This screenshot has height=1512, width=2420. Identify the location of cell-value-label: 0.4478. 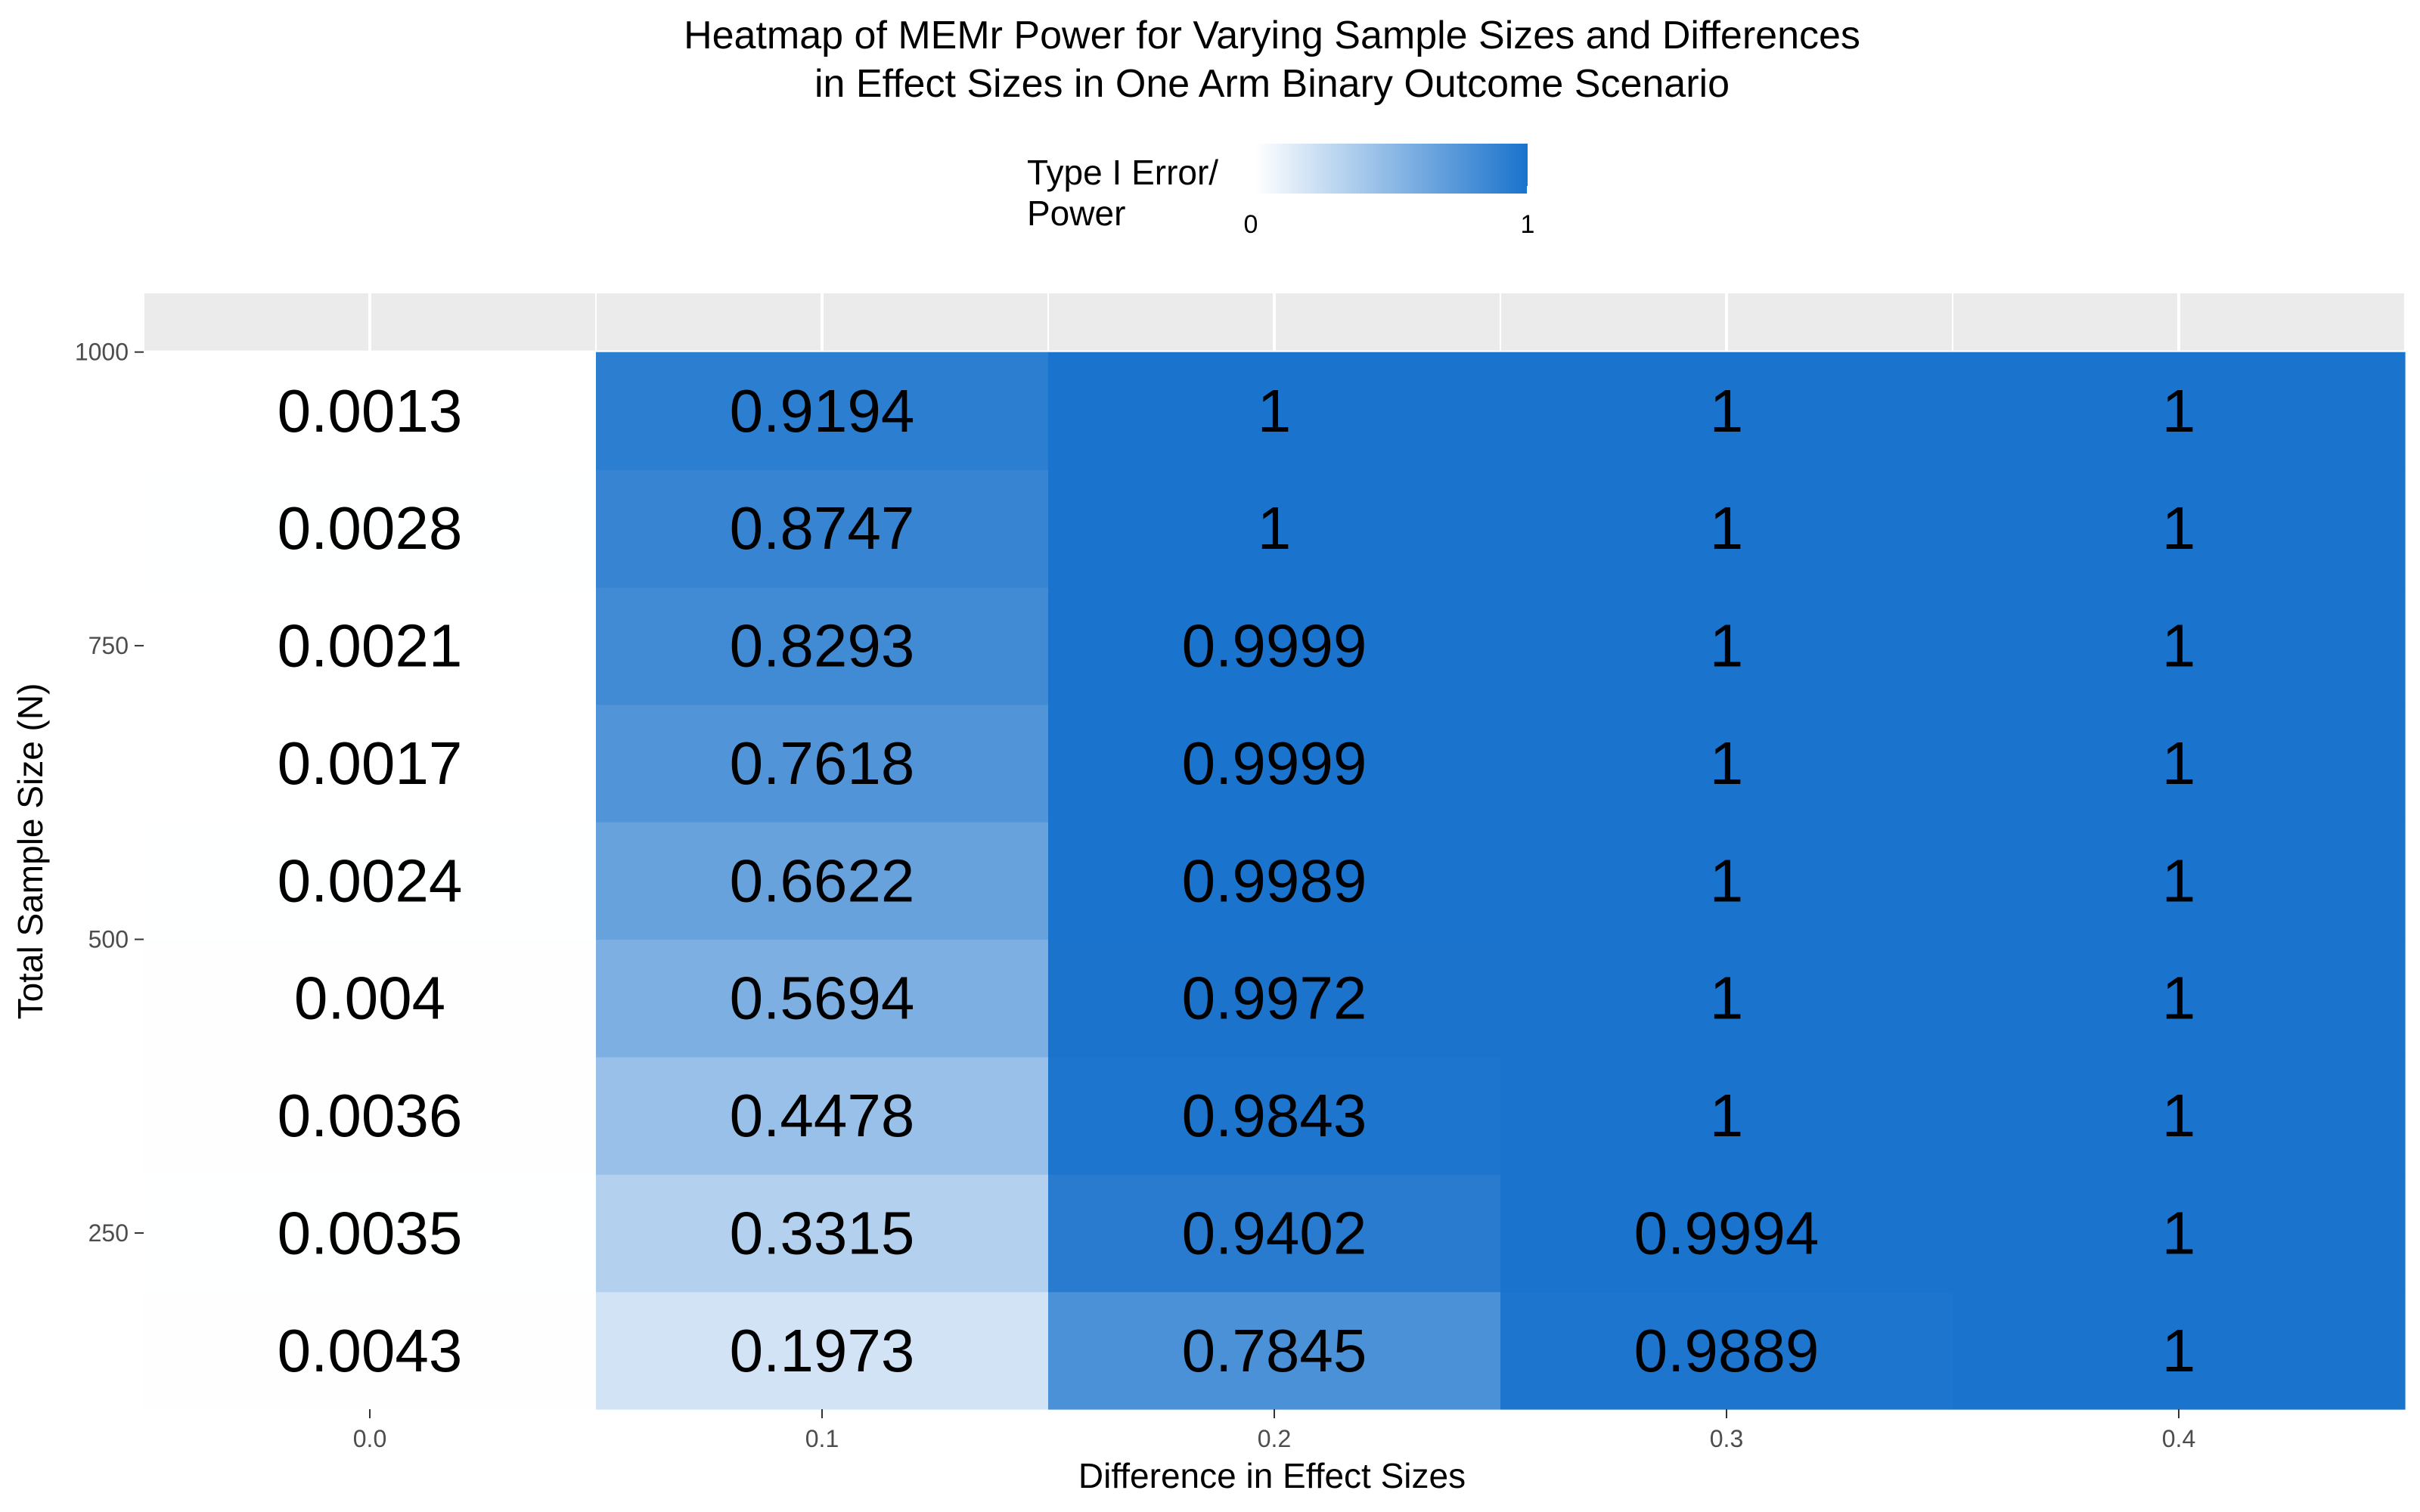
(822, 1115).